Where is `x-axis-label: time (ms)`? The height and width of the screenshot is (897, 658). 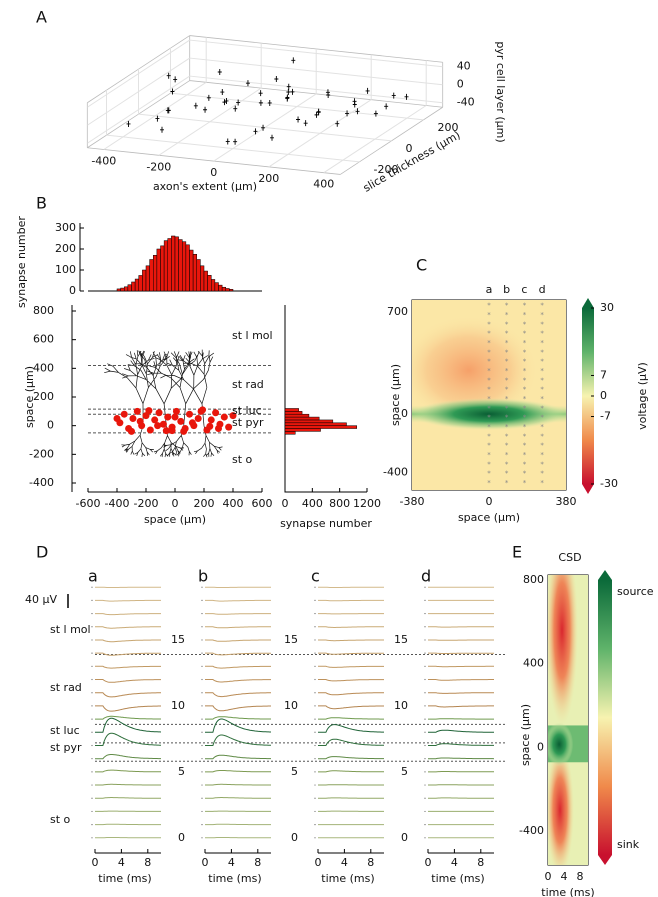
x-axis-label: time (ms) is located at coordinates (124, 878).